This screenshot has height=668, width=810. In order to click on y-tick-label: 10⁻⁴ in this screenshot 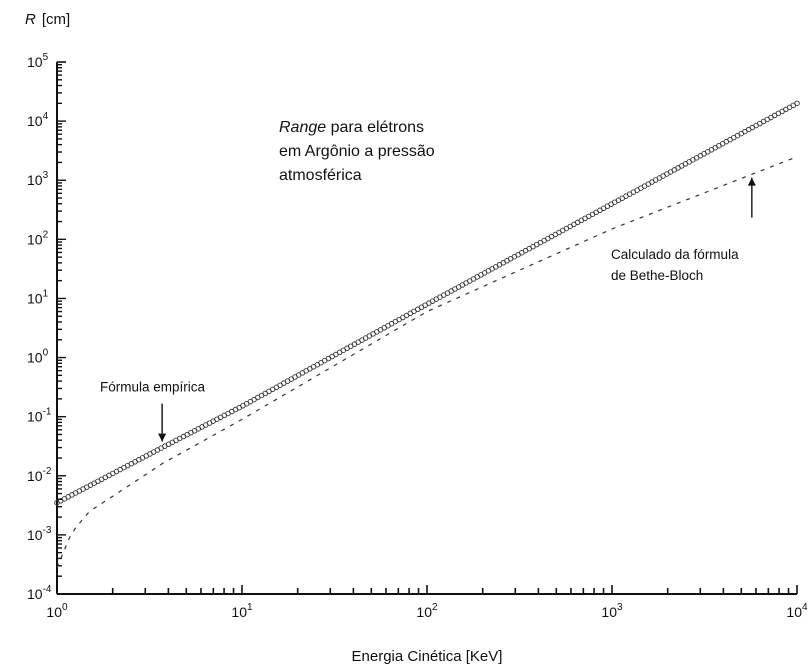, I will do `click(39, 593)`.